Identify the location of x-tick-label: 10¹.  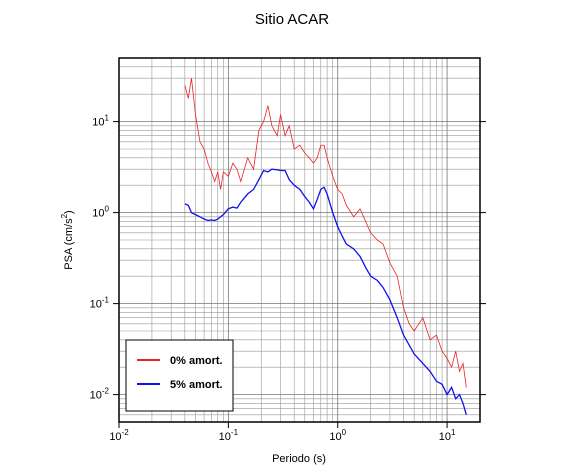
(447, 435).